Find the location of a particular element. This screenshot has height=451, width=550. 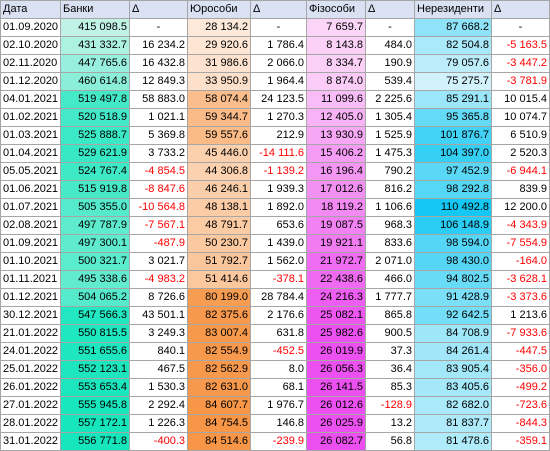

cell-banks: 415 098.5 is located at coordinates (95, 27).